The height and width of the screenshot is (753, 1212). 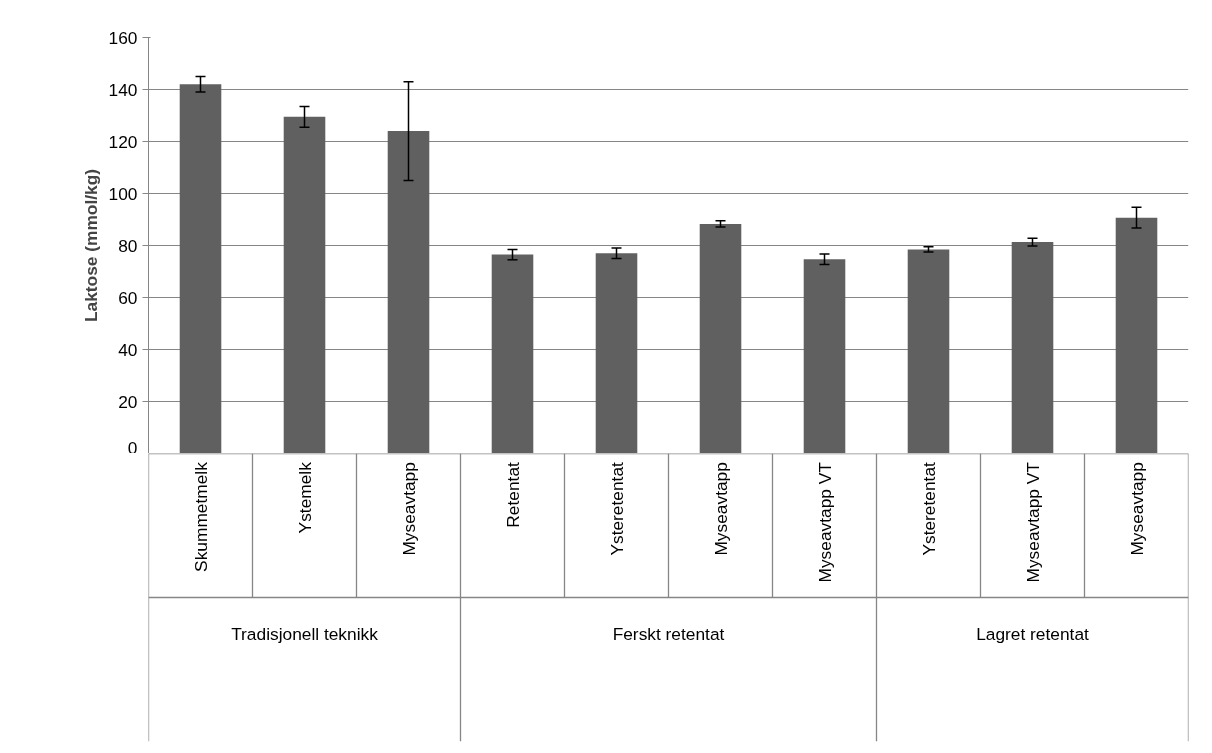 I want to click on y-tick-label: 40, so click(x=128, y=349).